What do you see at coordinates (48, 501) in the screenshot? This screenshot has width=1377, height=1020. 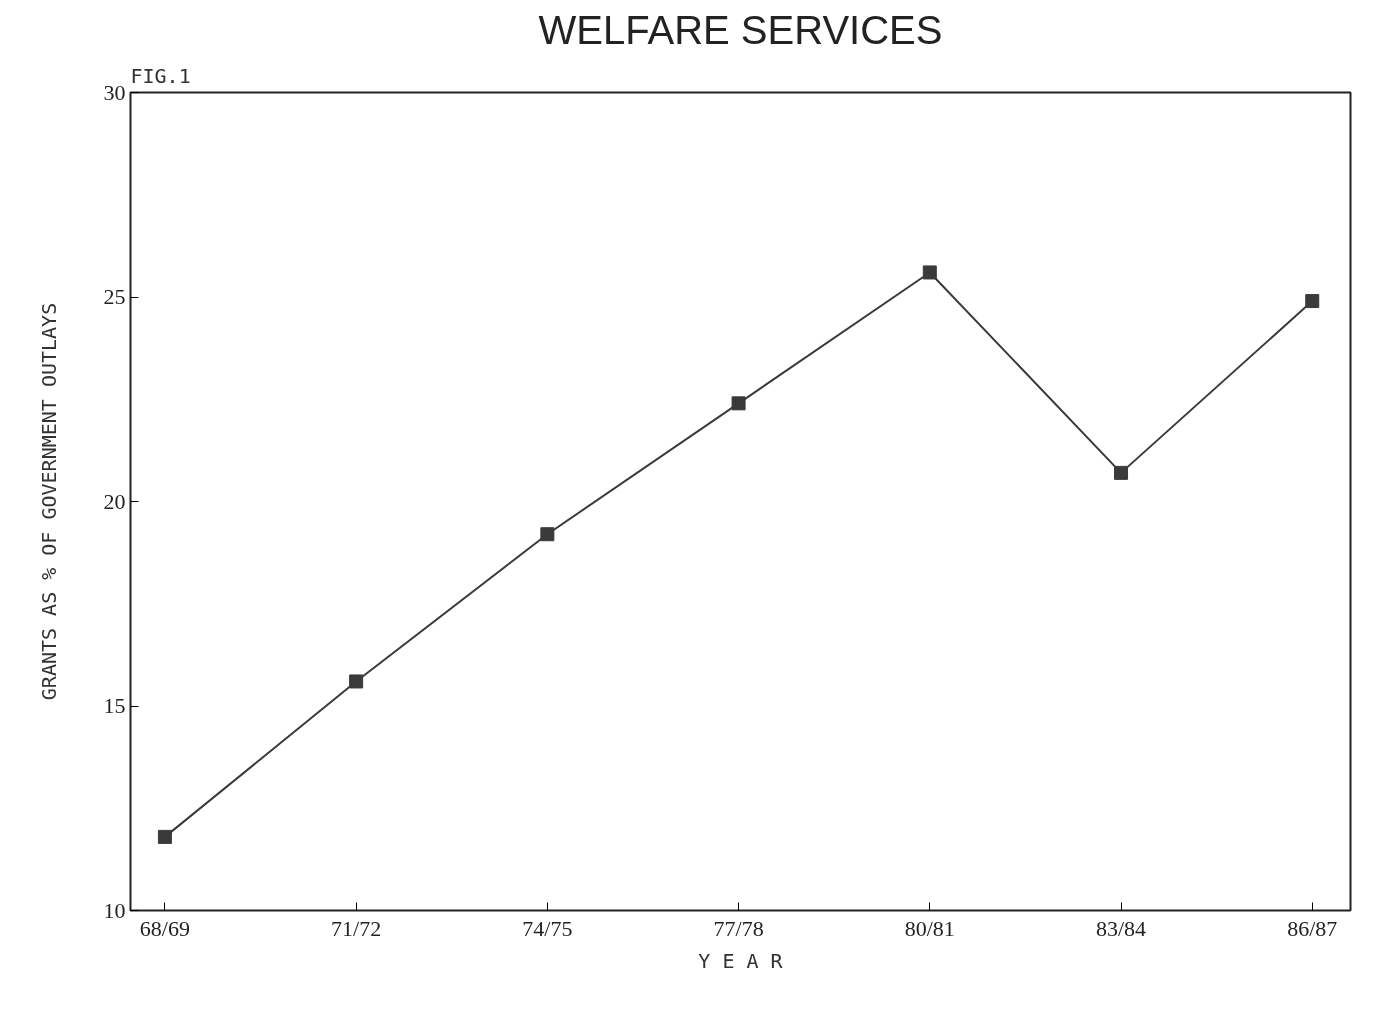 I see `y-axis-title: GRANTS AS % OF GOVERNMENT OUTLAYS` at bounding box center [48, 501].